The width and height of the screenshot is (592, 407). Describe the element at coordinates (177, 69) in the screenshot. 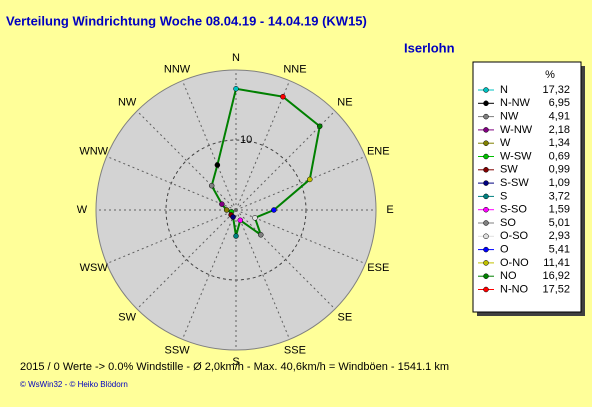

I see `axis-label: NNW` at that location.